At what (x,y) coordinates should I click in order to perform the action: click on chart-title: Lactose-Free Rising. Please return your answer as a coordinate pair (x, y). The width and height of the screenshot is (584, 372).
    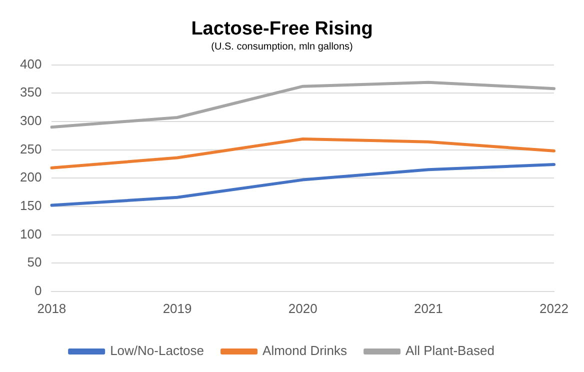
    Looking at the image, I should click on (282, 29).